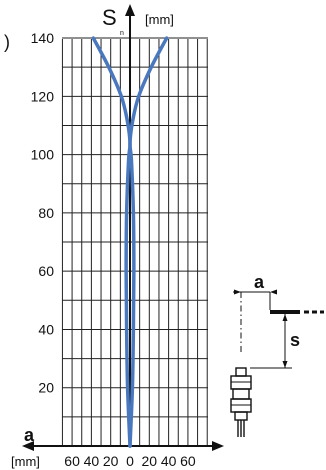 This screenshot has width=326, height=470. I want to click on y-tick-label: 80, so click(46, 213).